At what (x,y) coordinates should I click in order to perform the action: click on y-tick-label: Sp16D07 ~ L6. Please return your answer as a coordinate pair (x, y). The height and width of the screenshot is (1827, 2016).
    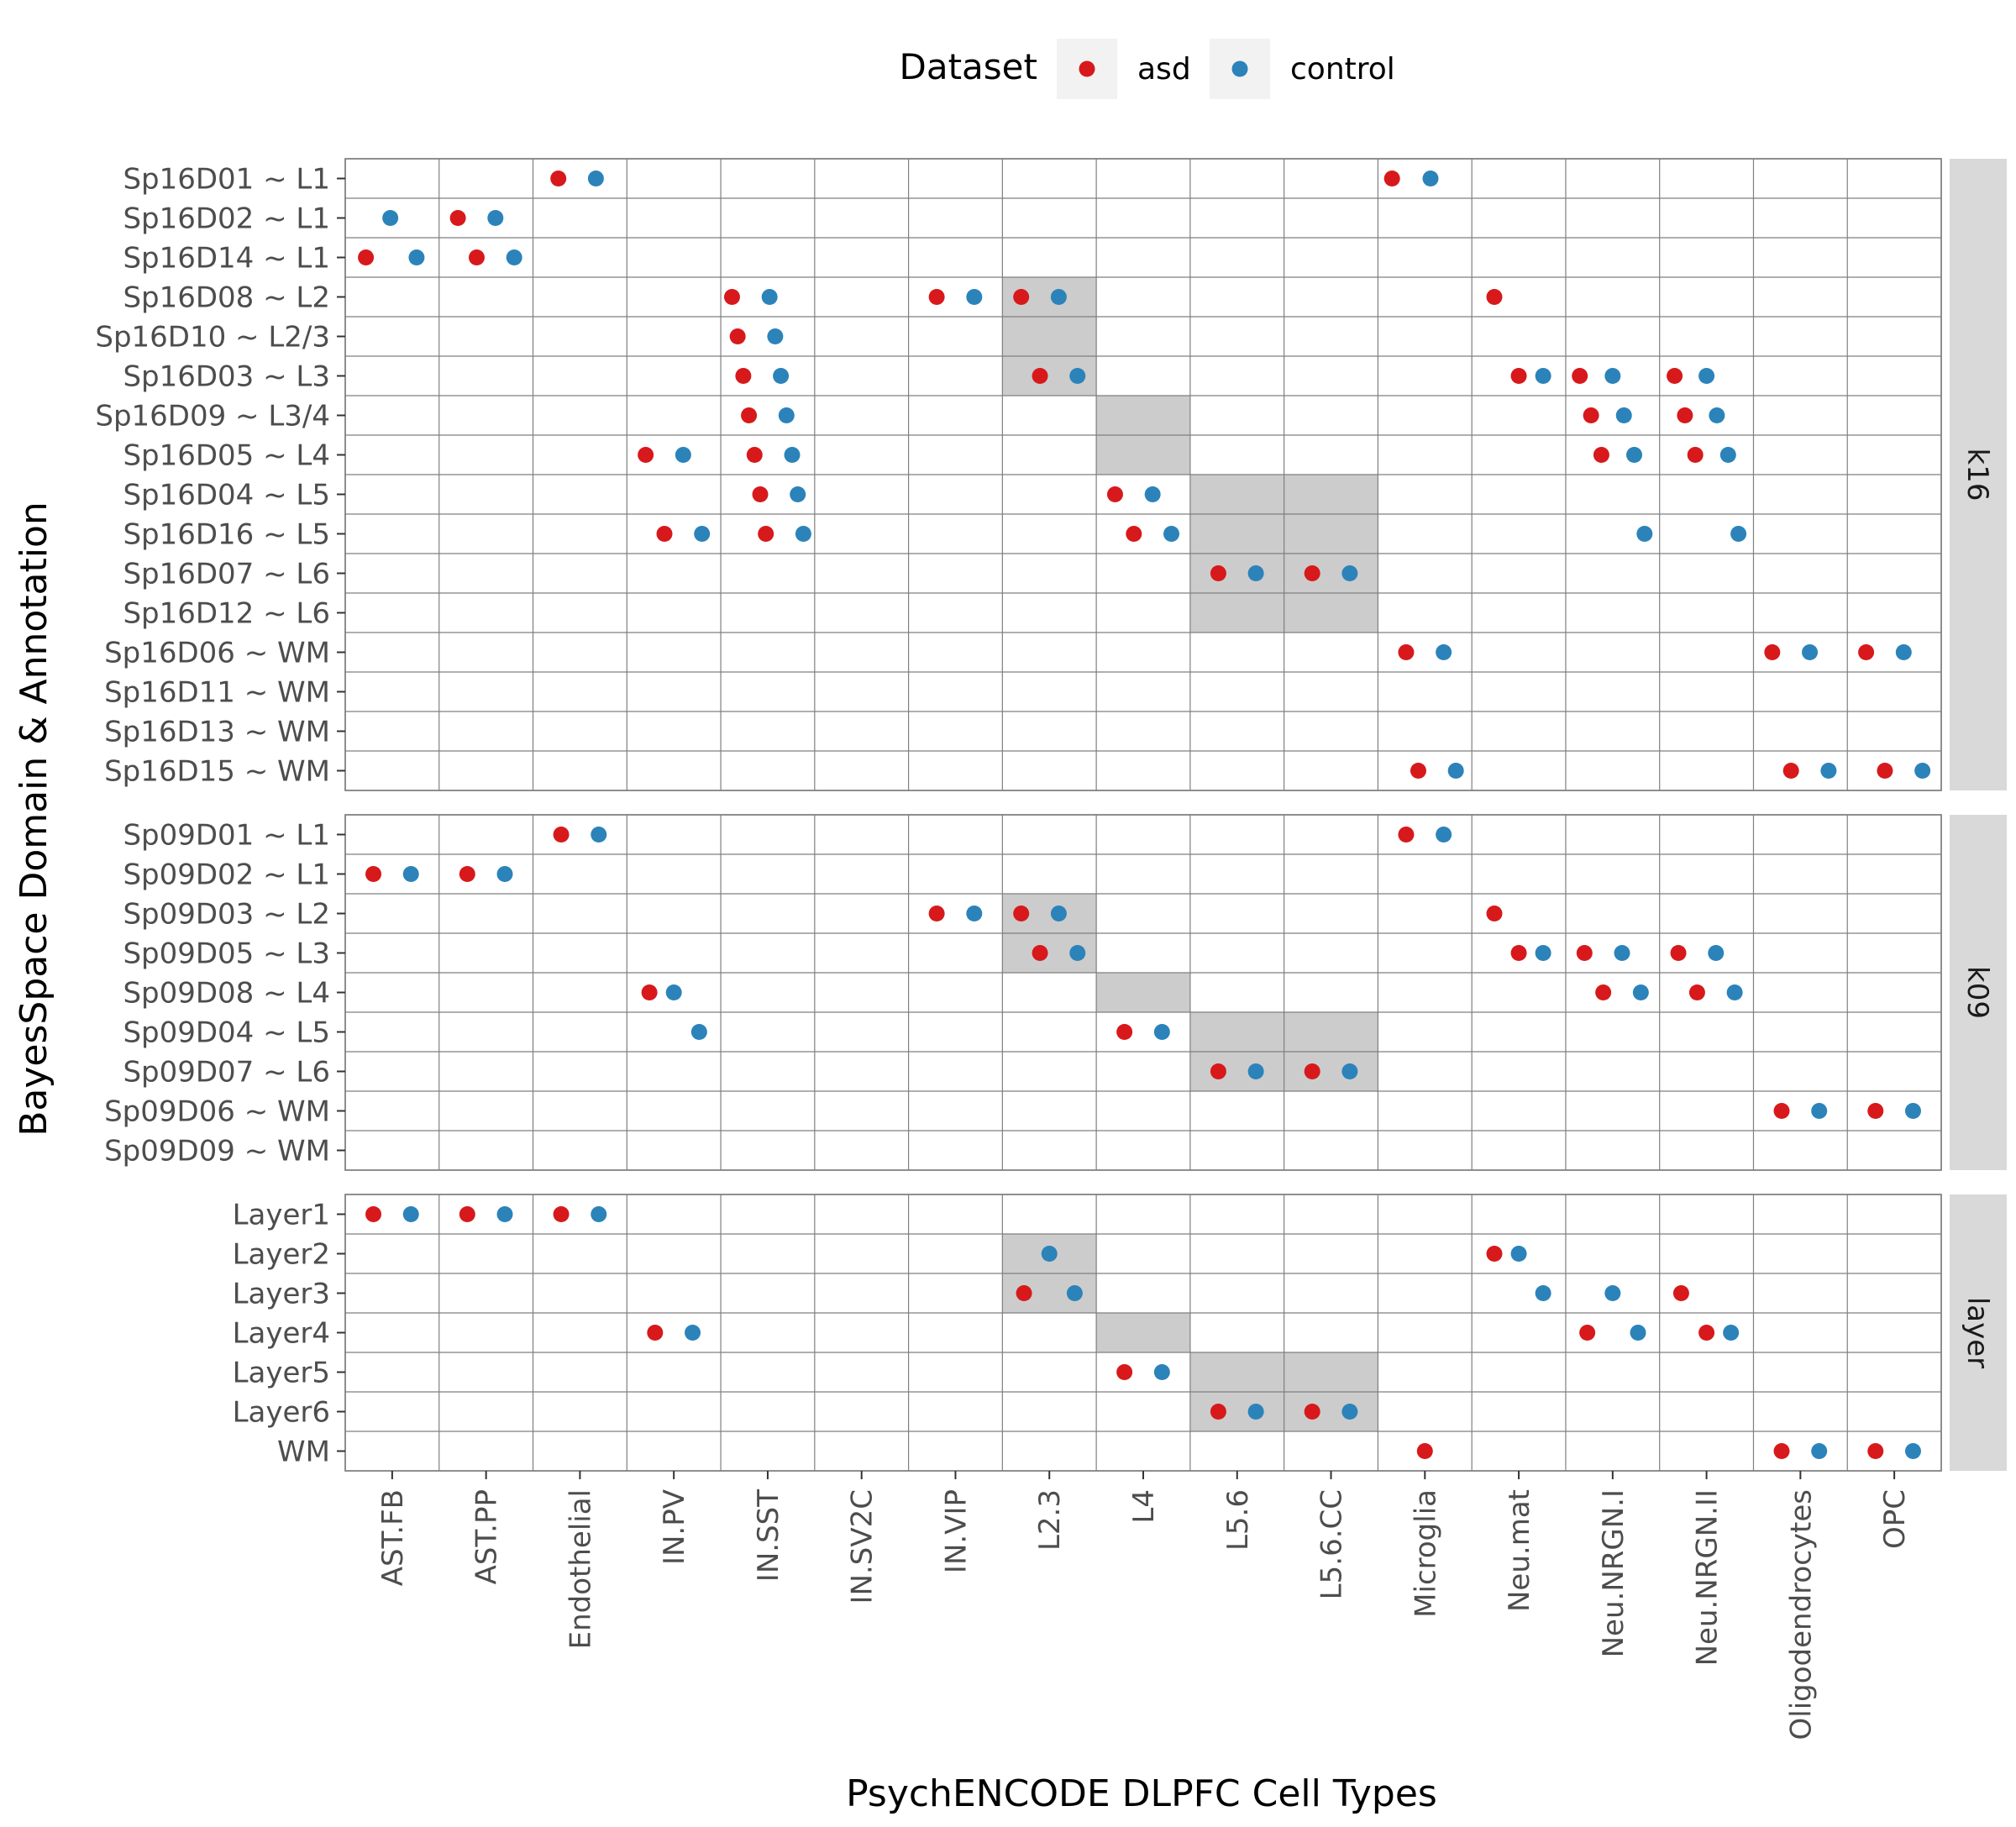
    Looking at the image, I should click on (226, 574).